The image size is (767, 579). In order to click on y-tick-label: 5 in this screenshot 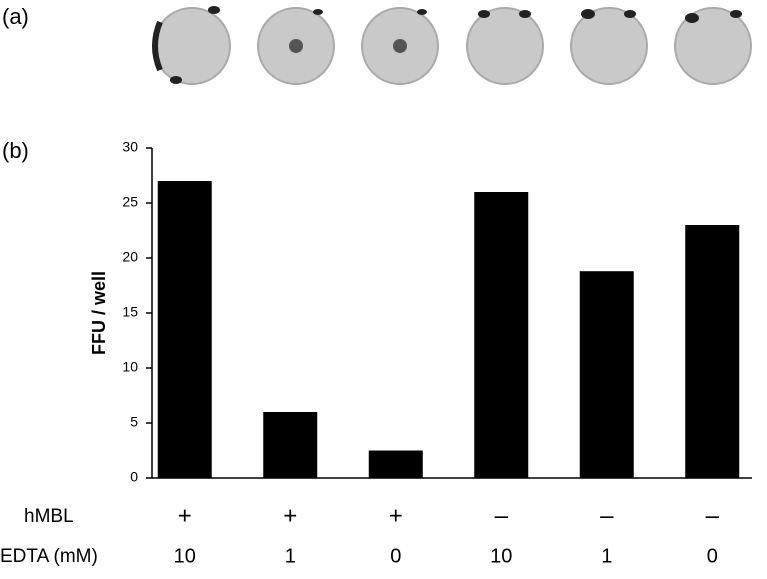, I will do `click(134, 422)`.